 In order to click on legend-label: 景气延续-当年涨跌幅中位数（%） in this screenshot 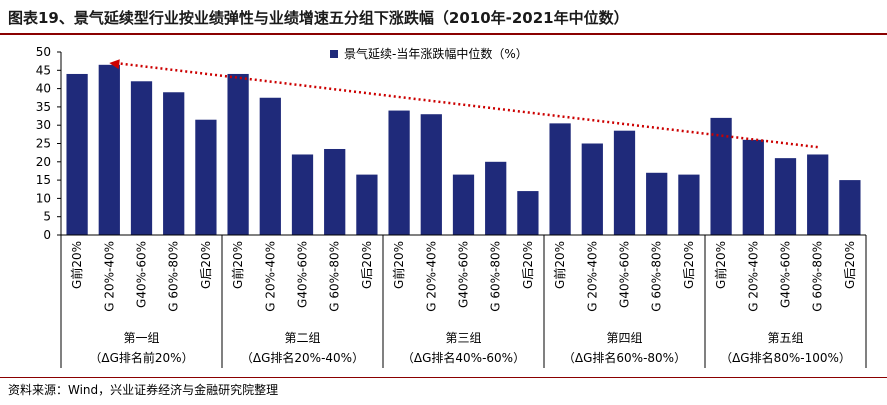, I will do `click(436, 53)`.